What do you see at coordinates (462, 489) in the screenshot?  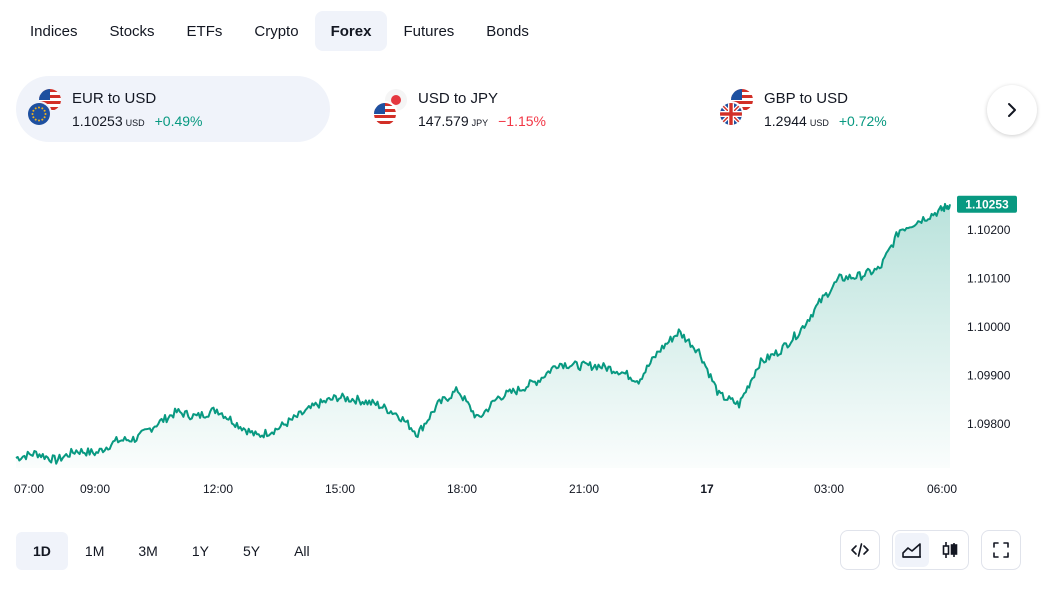 I see `x-tick-label: 18:00` at bounding box center [462, 489].